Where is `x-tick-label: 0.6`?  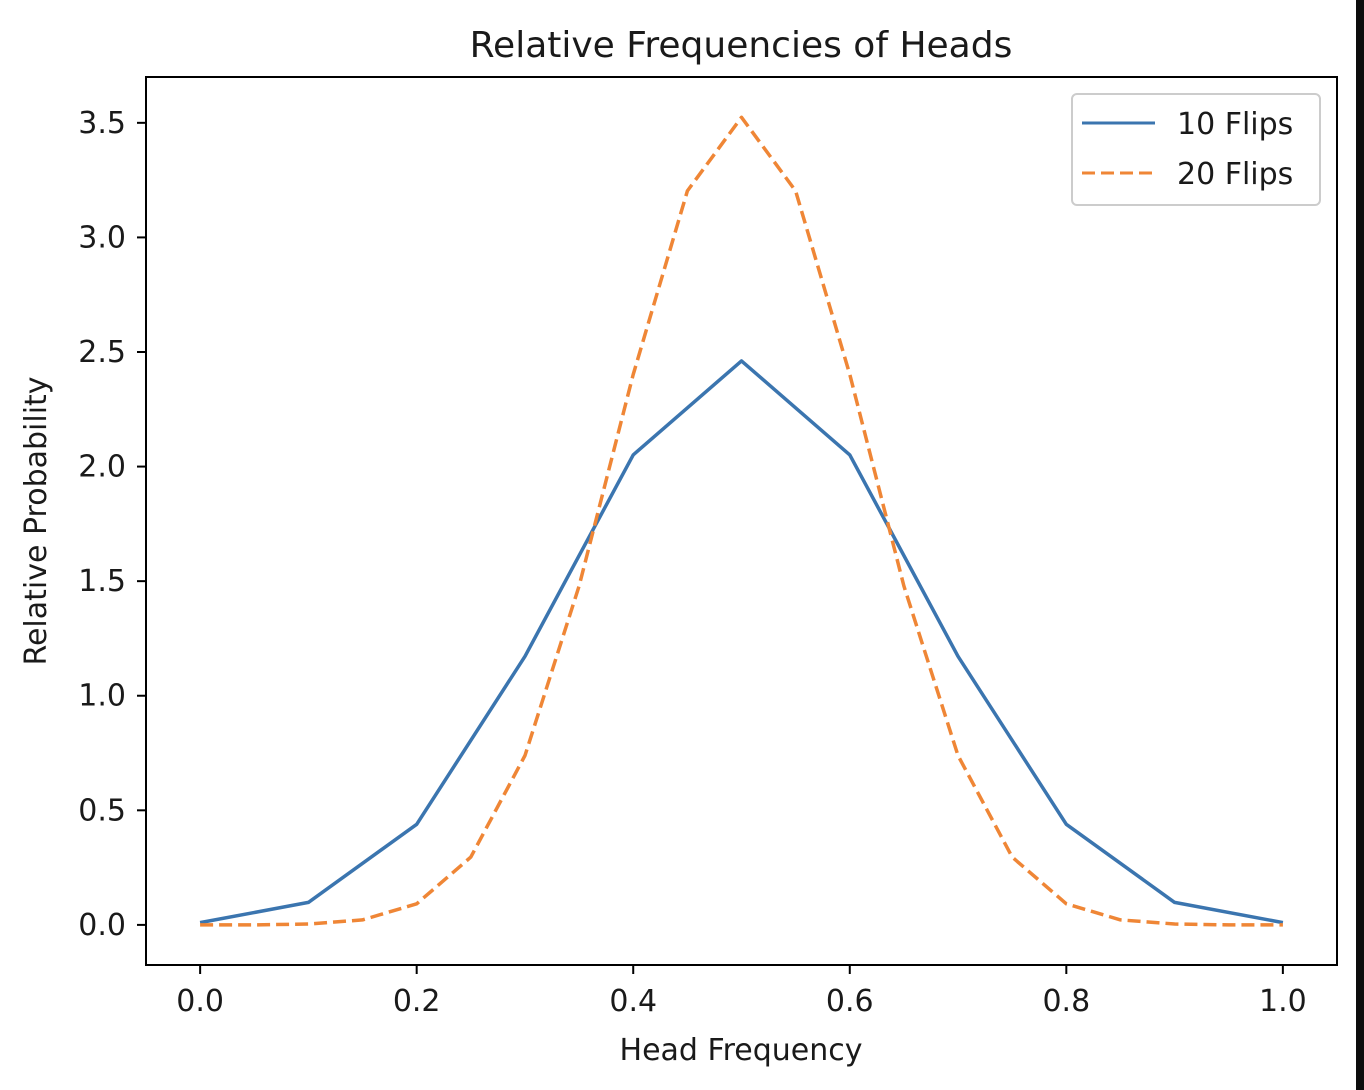
x-tick-label: 0.6 is located at coordinates (850, 1001).